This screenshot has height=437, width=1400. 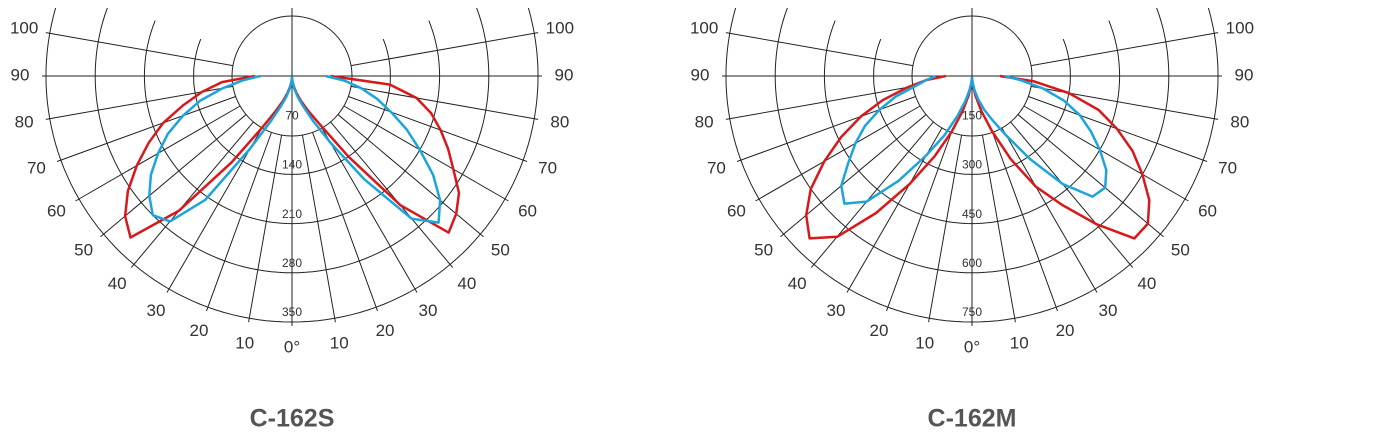 I want to click on radial-label: 350, so click(x=292, y=312).